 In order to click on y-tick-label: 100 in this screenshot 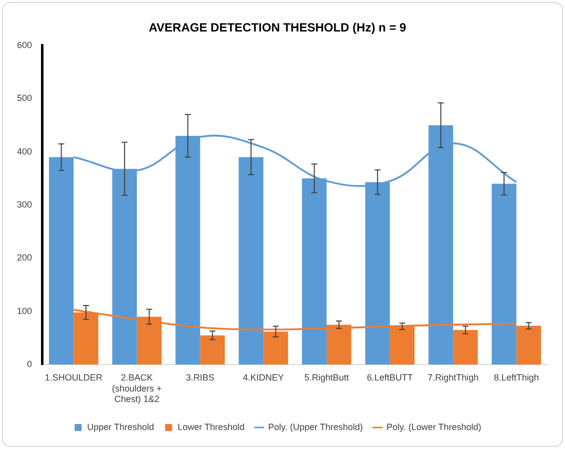, I will do `click(24, 311)`.